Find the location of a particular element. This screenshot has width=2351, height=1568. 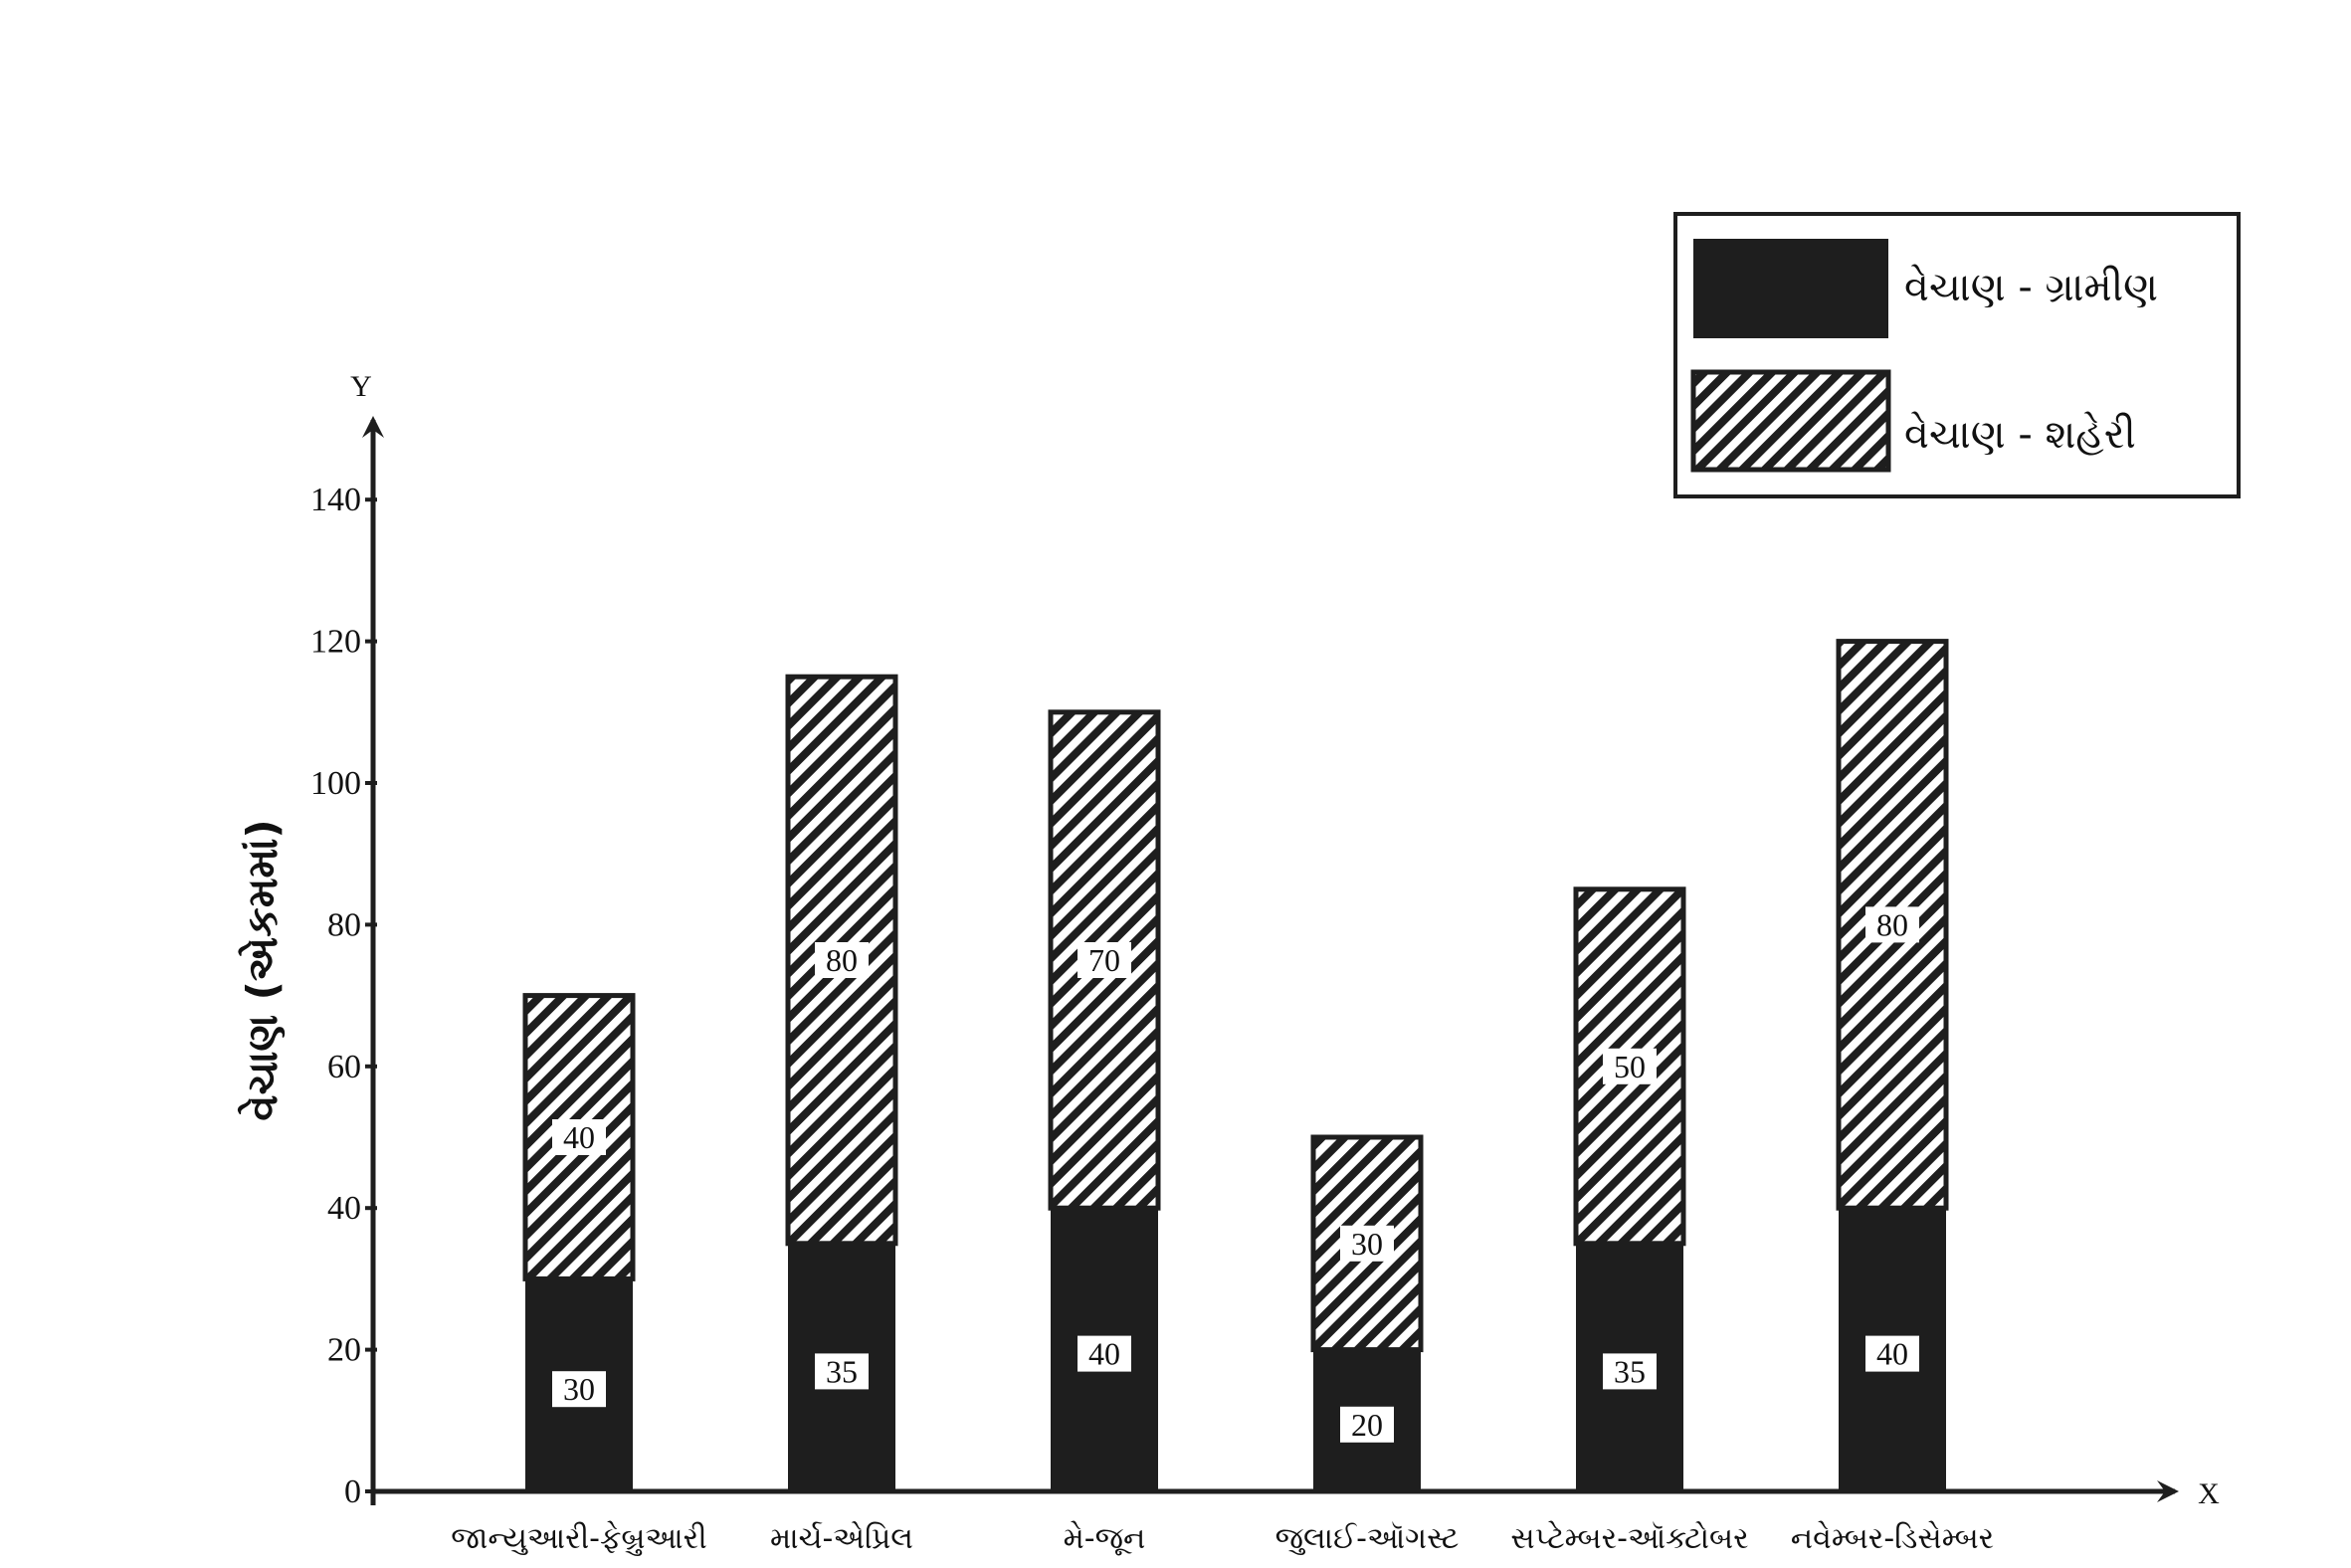

data-label-urban: 70 is located at coordinates (1104, 960).